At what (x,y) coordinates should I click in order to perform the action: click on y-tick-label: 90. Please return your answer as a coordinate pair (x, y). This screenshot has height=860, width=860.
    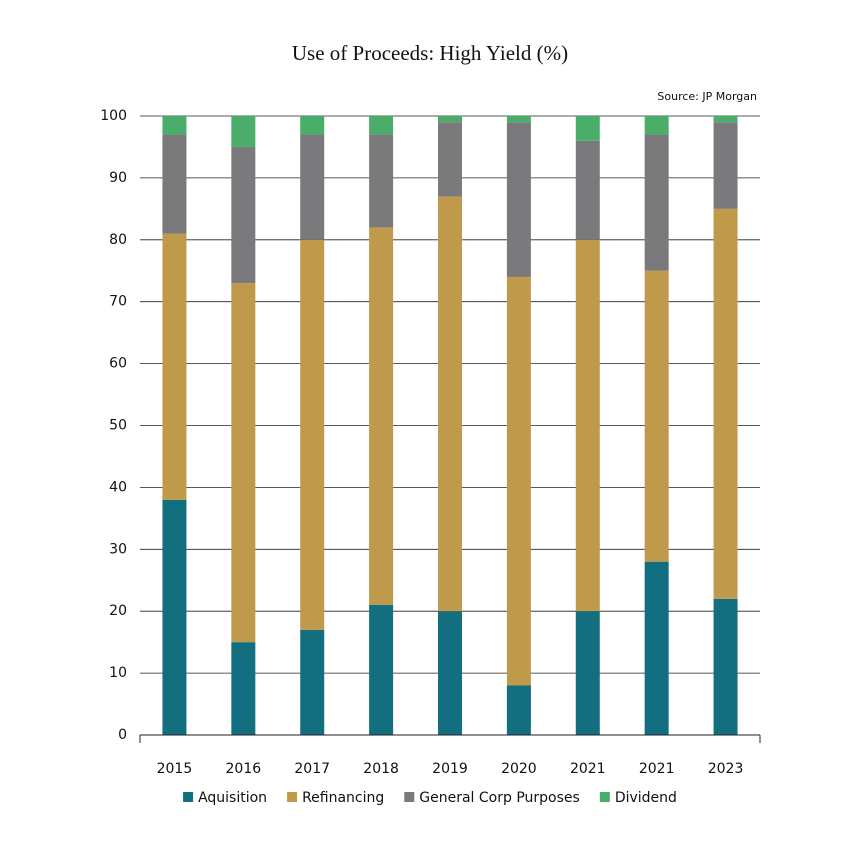
    Looking at the image, I should click on (118, 178).